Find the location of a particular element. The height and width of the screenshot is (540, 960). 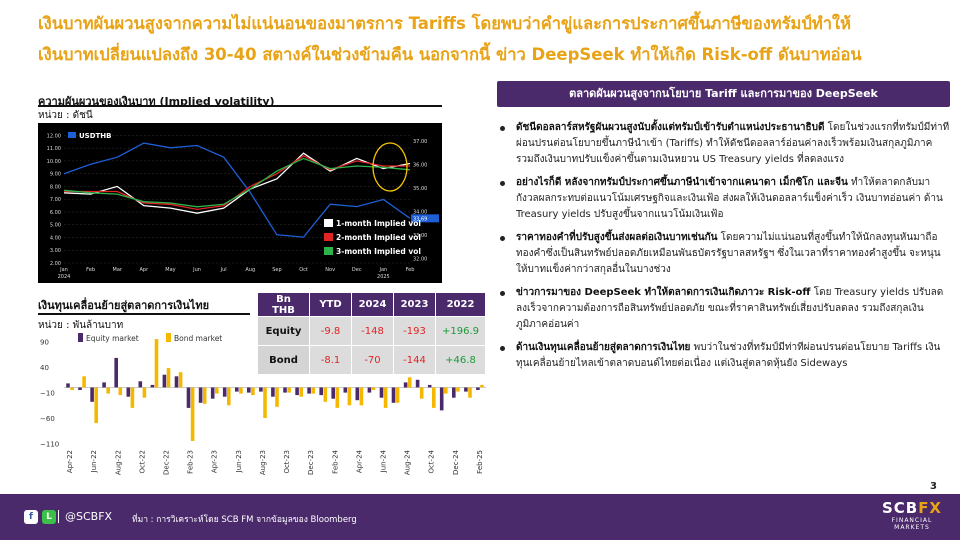

x-tick-label: Jun-22 is located at coordinates (94, 461).